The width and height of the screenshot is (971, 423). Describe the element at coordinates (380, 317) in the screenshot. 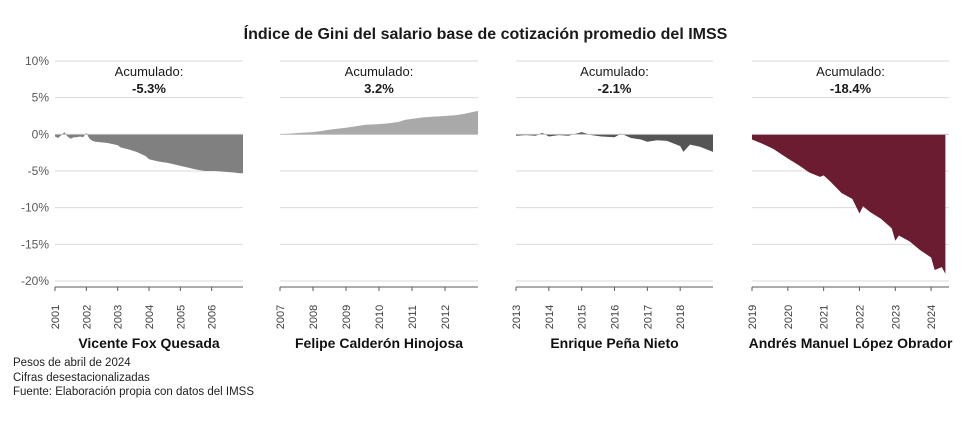

I see `x-tick-label: 2010` at that location.